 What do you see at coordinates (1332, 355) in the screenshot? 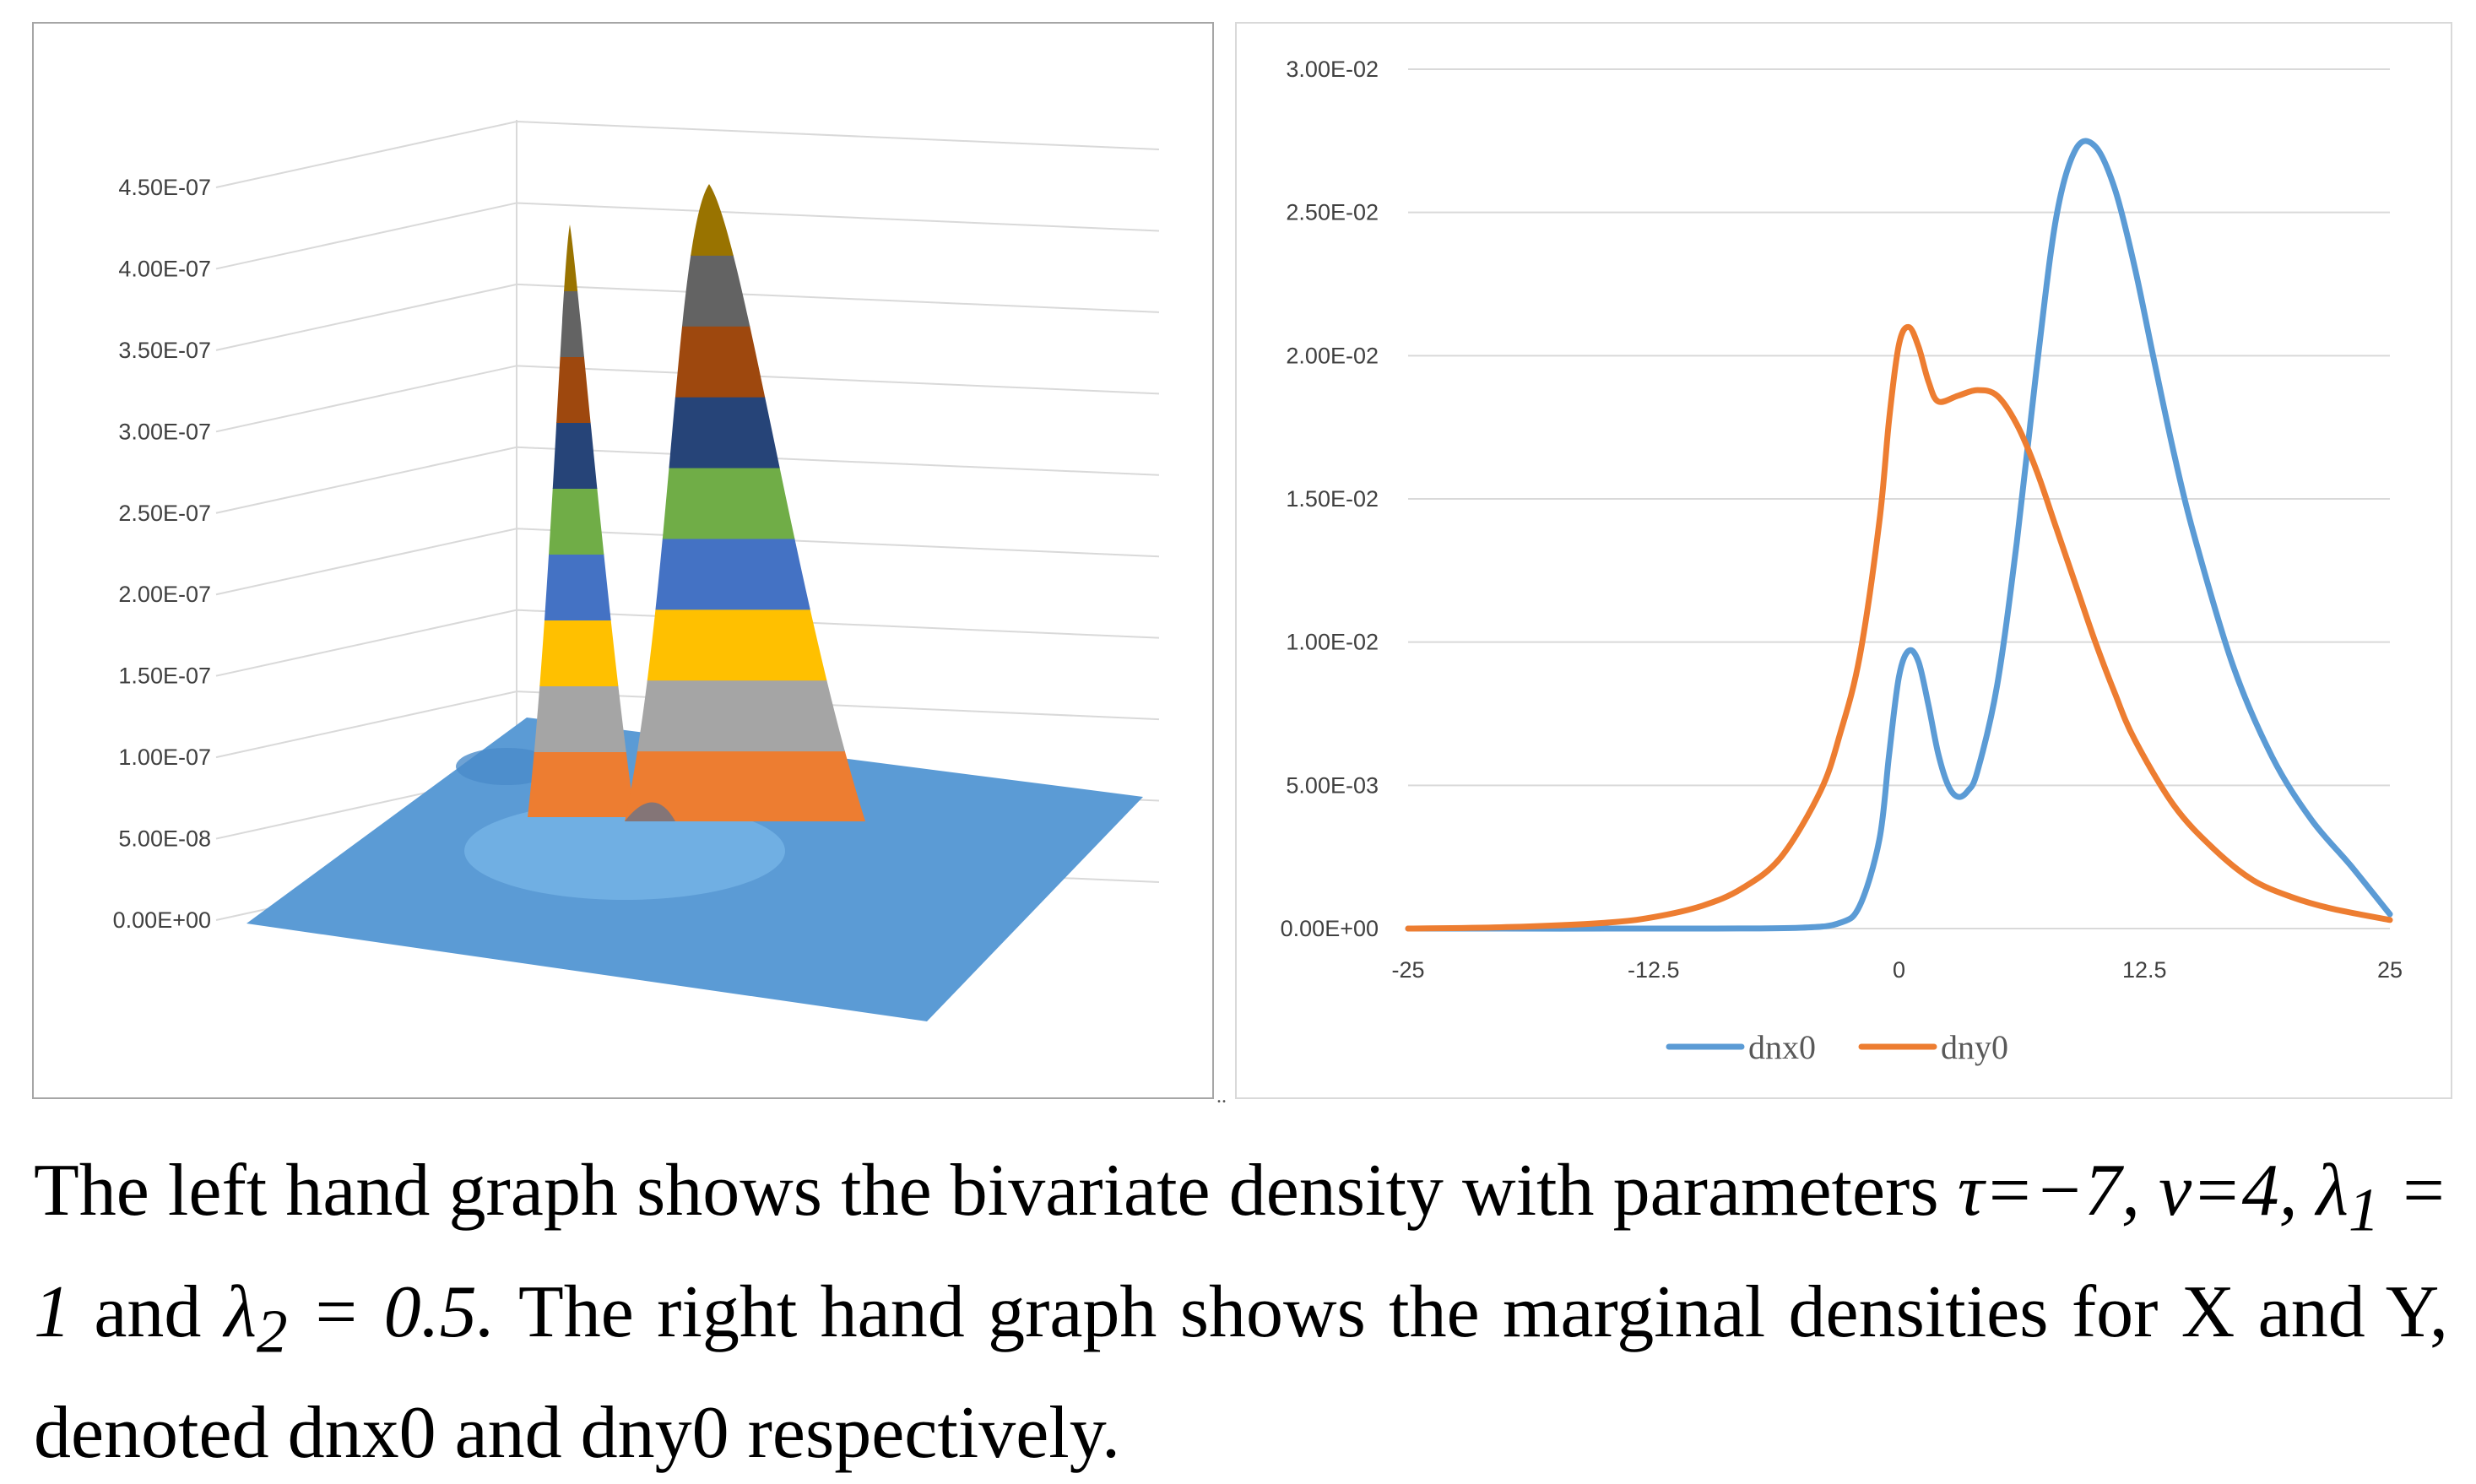
I see `y-tick-label: 2.00E-02` at bounding box center [1332, 355].